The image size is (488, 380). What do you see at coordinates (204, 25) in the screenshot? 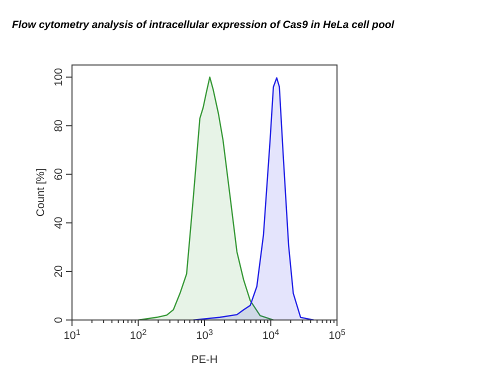
I see `chart-title: Flow cytometry analysis of intracellular expression of Cas9 in HeLa cell pool` at bounding box center [204, 25].